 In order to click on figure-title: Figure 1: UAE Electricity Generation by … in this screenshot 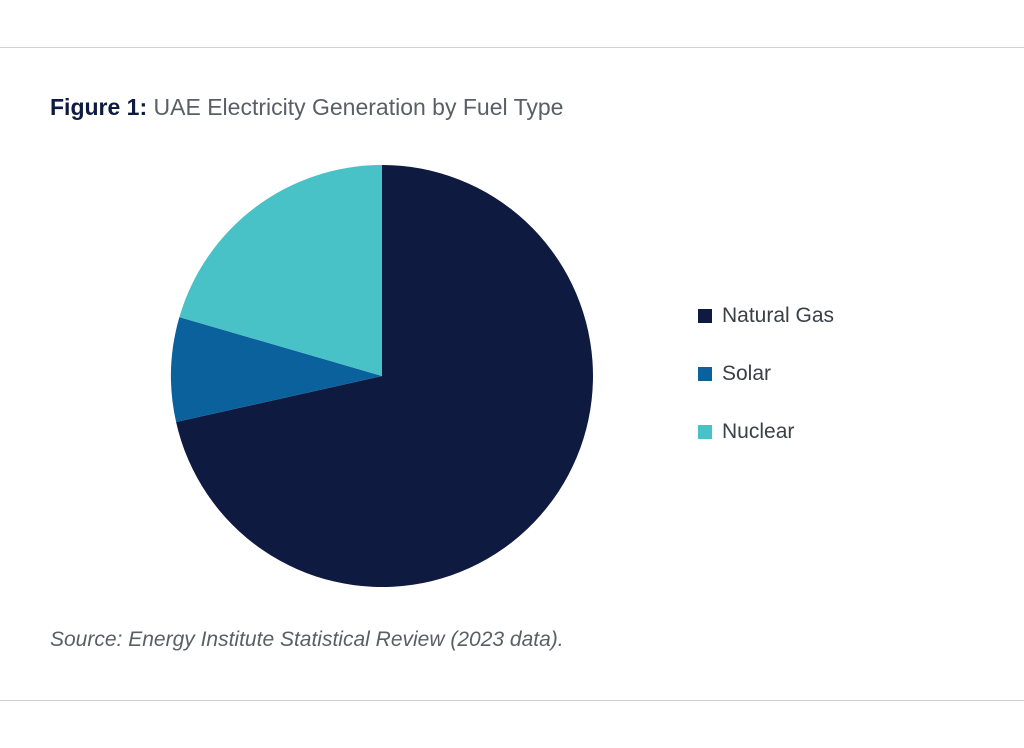, I will do `click(306, 107)`.